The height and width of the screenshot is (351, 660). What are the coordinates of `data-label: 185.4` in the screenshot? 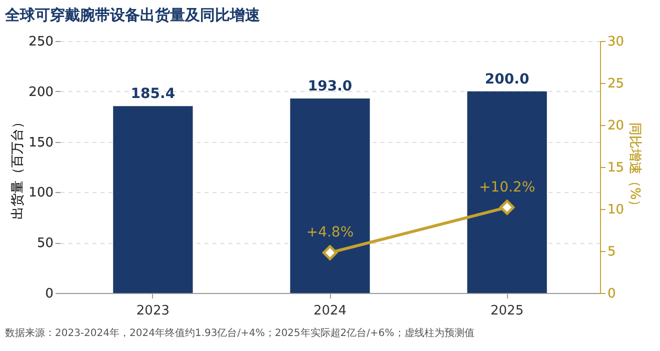 It's located at (153, 94).